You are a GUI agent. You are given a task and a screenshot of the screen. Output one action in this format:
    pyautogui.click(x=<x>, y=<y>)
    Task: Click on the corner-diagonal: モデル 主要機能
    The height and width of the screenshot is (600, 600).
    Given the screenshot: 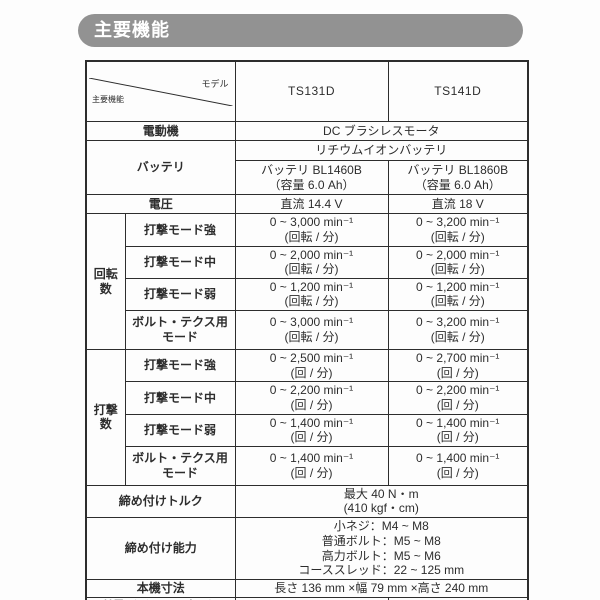 What is the action you would take?
    pyautogui.click(x=161, y=91)
    